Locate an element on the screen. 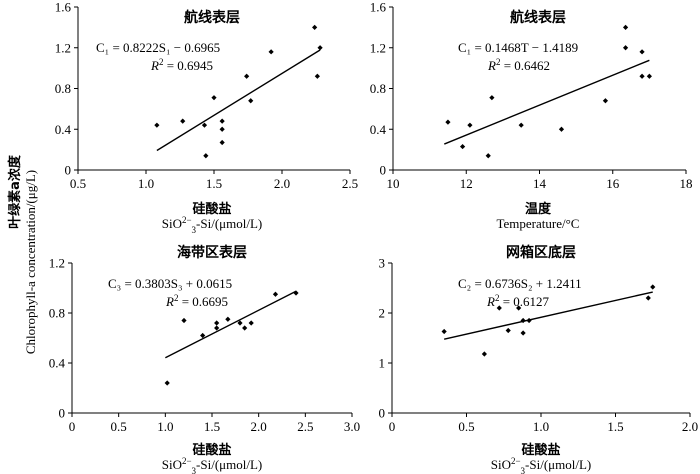 Image resolution: width=700 pixels, height=474 pixels. regression-equation: C₂ = 0.6736S₂ + 1.2411 is located at coordinates (520, 283).